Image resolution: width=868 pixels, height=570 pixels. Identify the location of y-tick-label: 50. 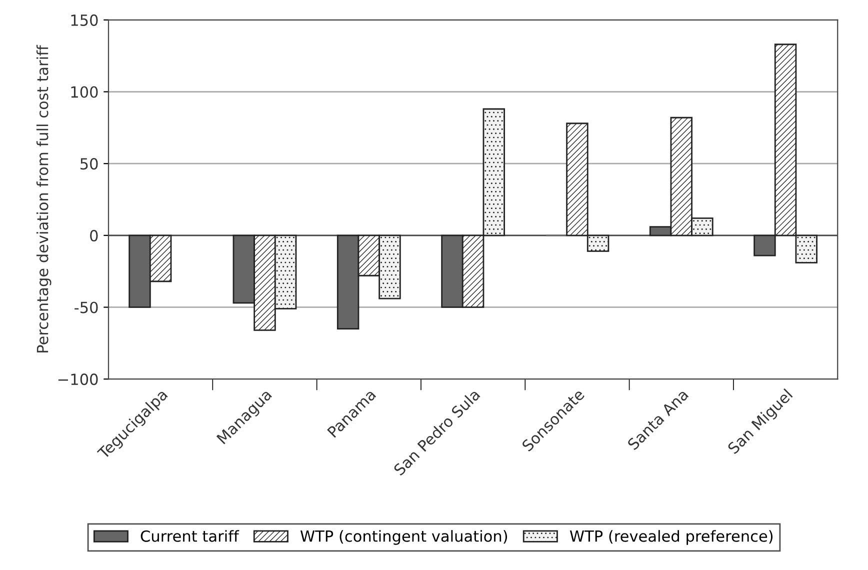
(89, 164).